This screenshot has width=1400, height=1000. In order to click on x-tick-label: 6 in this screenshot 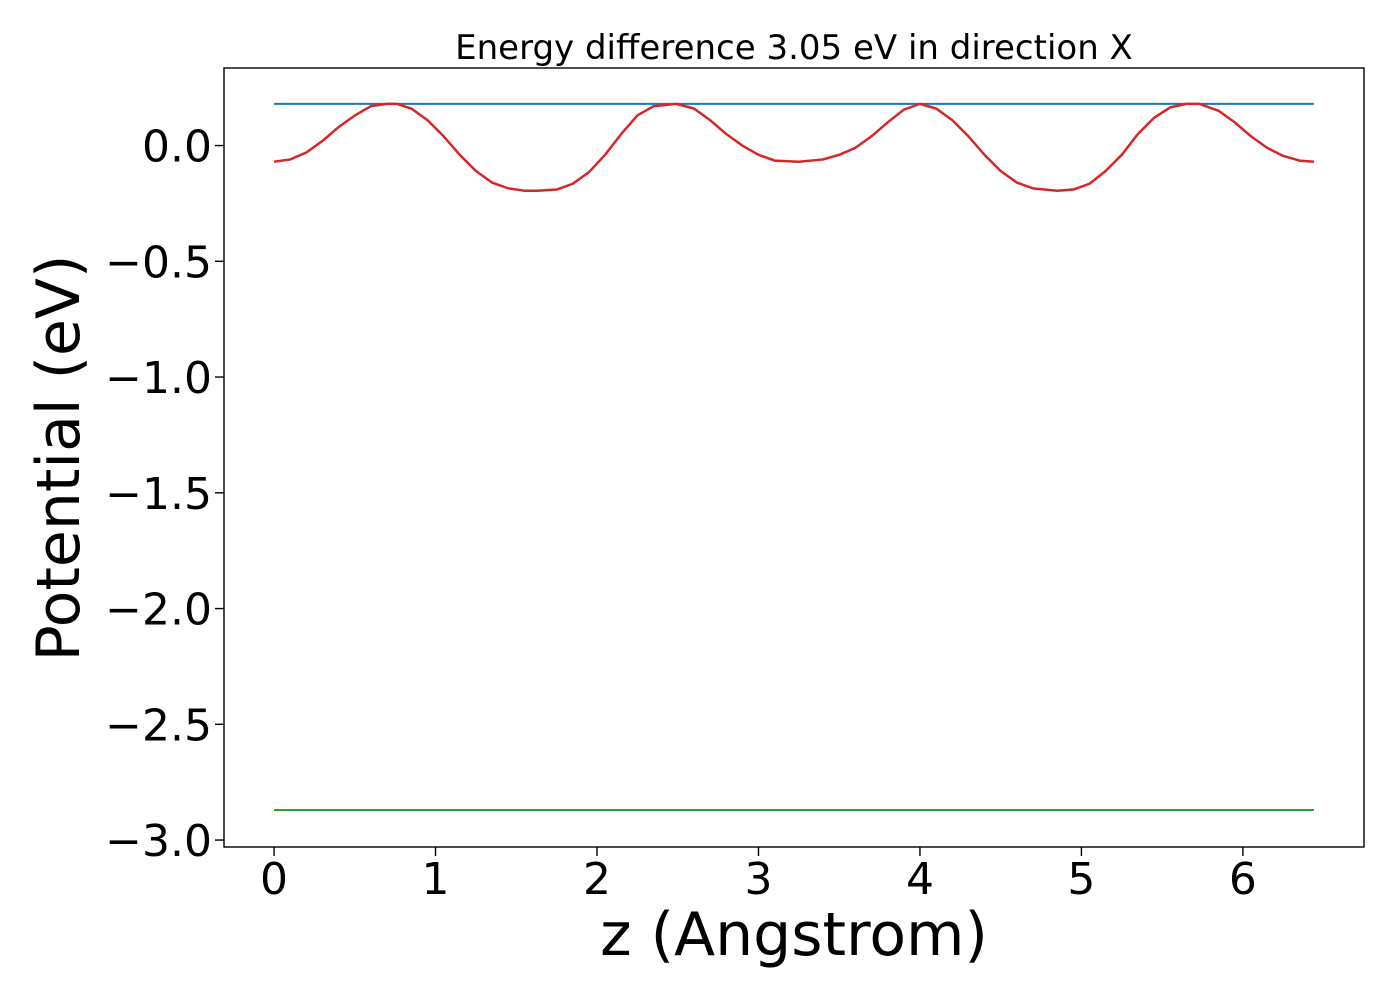, I will do `click(1243, 879)`.